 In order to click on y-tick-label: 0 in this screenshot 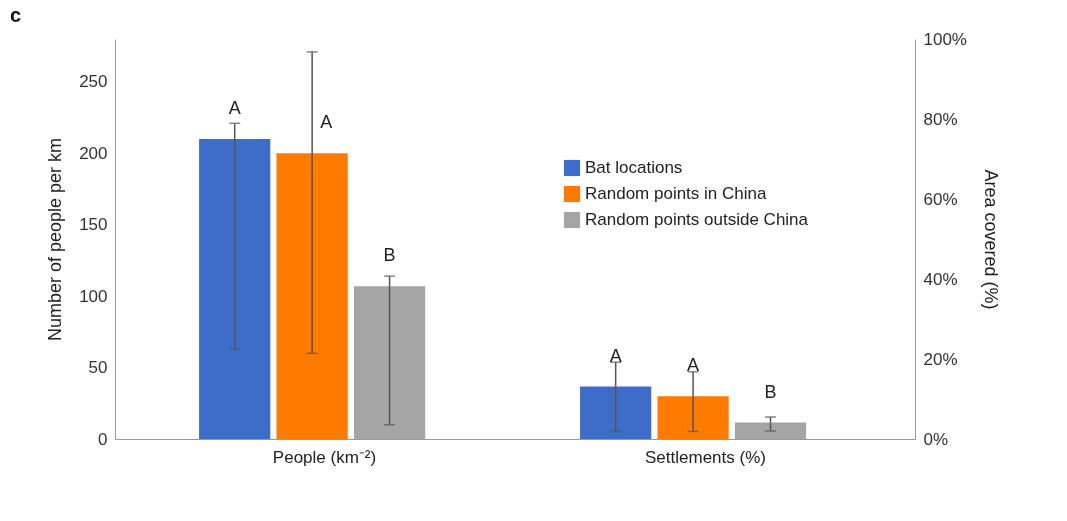, I will do `click(103, 439)`.